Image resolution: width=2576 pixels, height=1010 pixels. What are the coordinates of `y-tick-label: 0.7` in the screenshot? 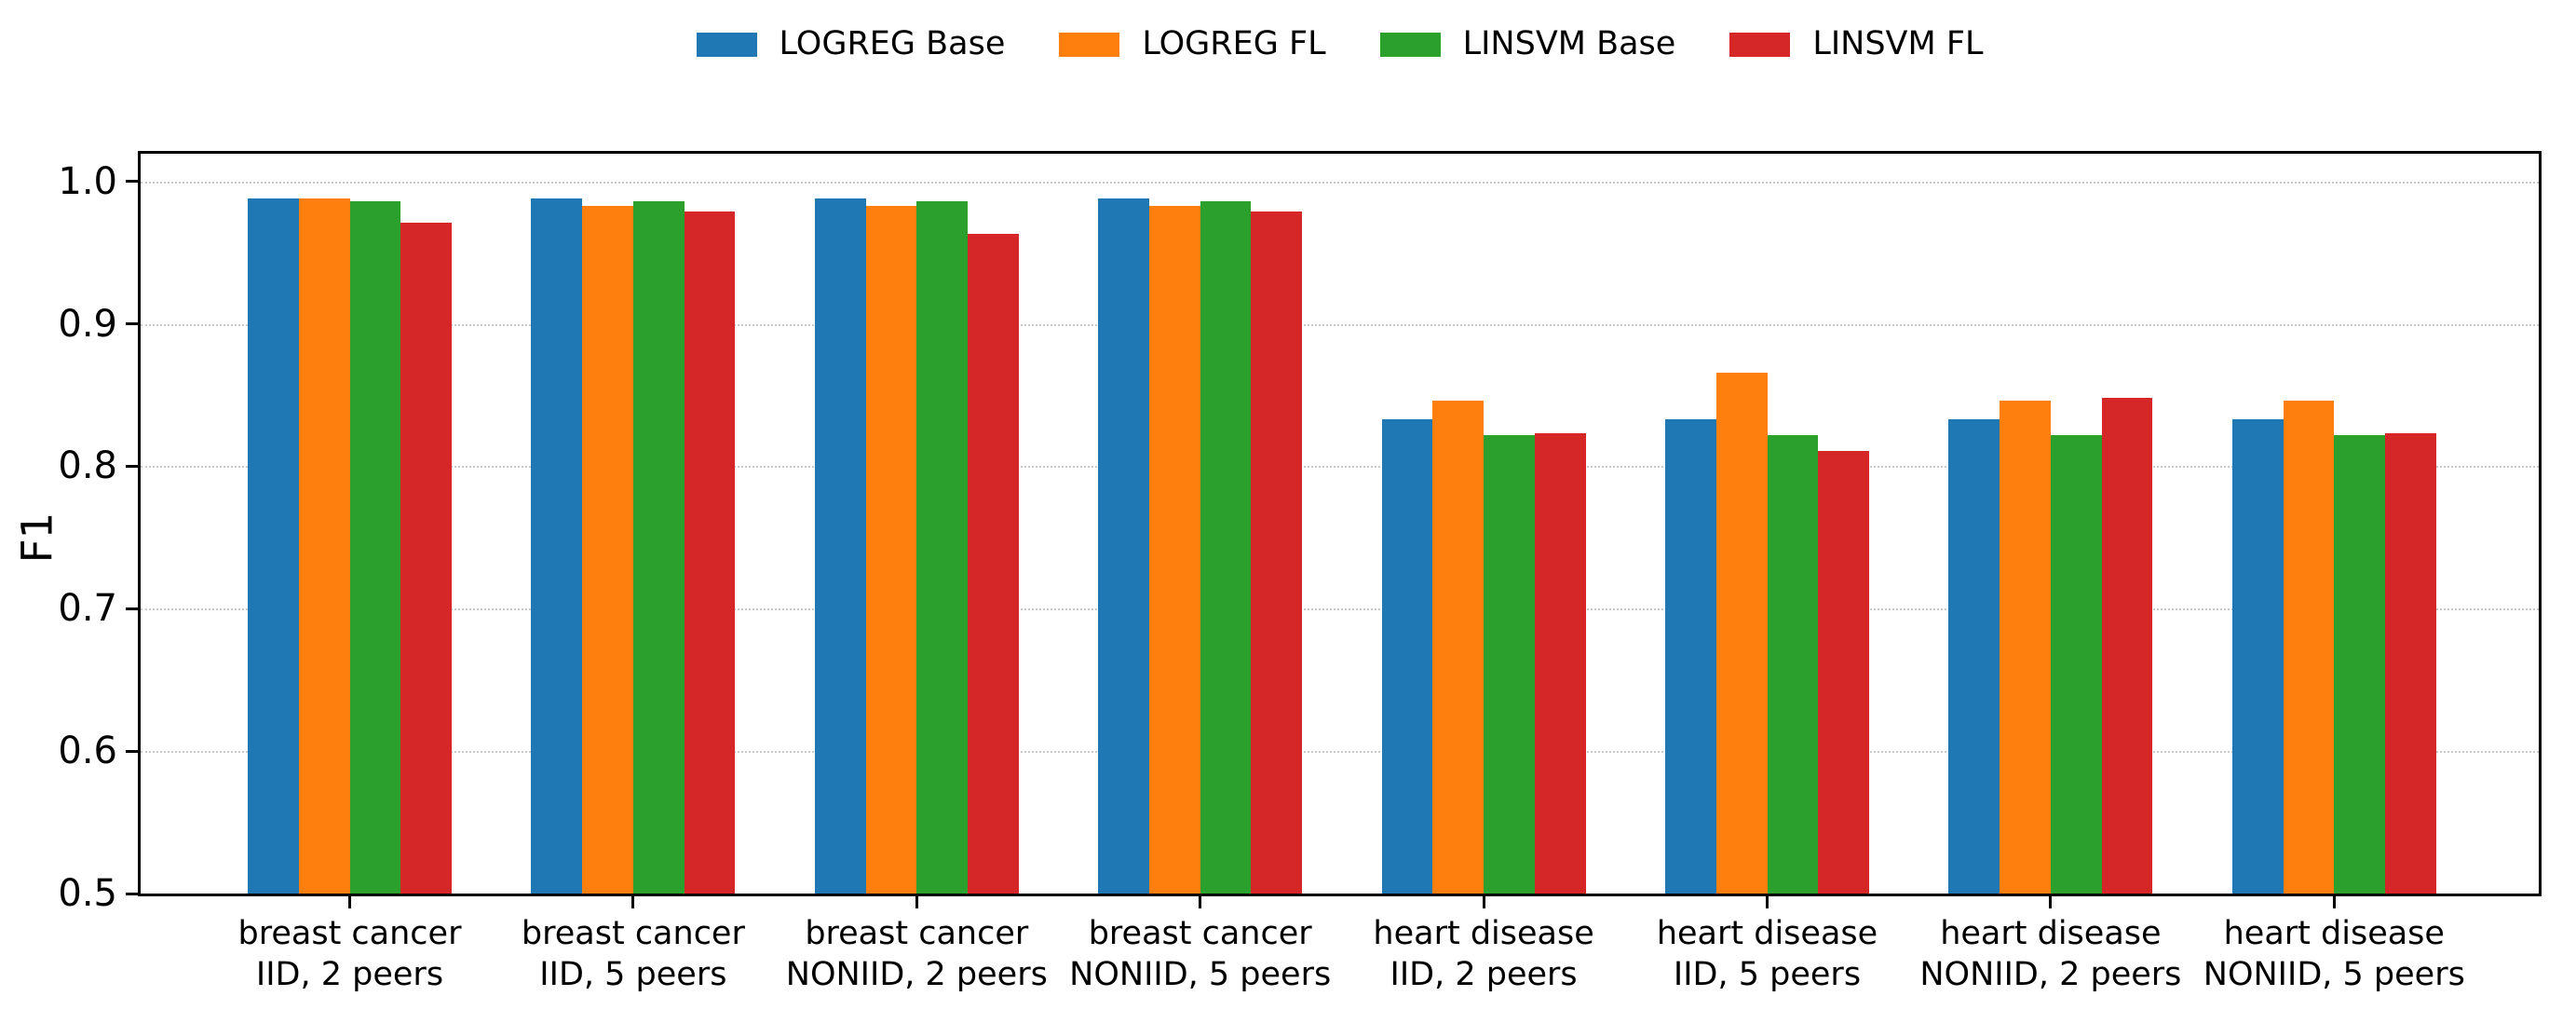 It's located at (87, 609).